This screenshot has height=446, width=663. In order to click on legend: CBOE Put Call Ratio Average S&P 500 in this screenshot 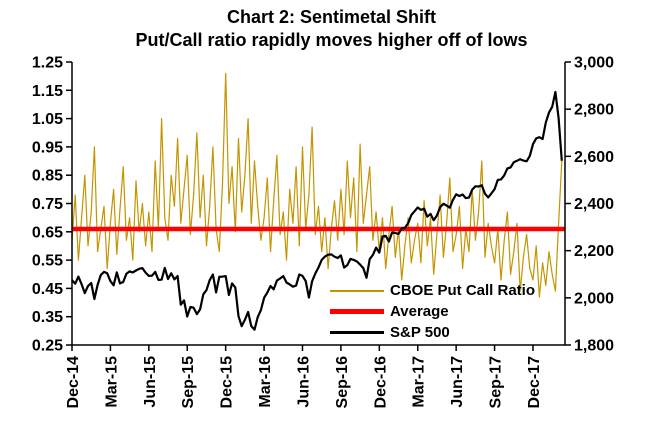, I will do `click(432, 311)`.